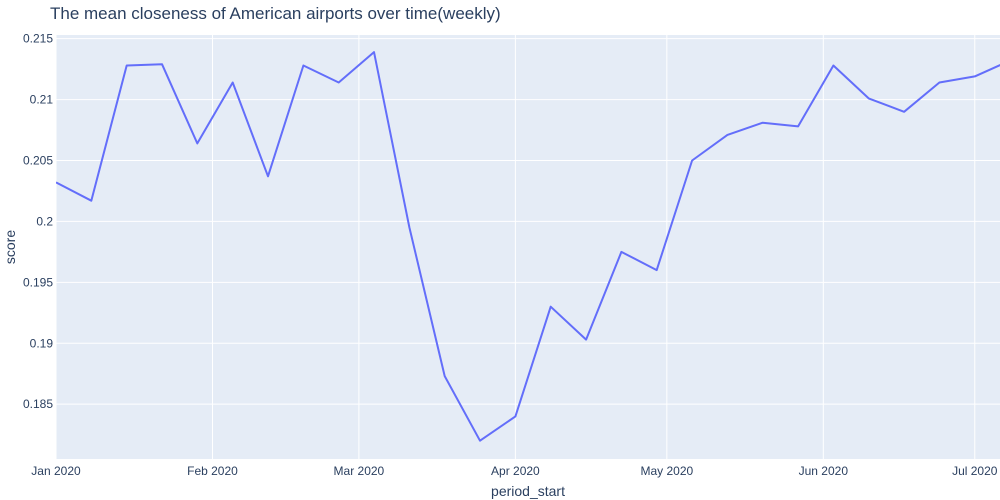  Describe the element at coordinates (38, 39) in the screenshot. I see `y-tick-label: 0.215` at that location.